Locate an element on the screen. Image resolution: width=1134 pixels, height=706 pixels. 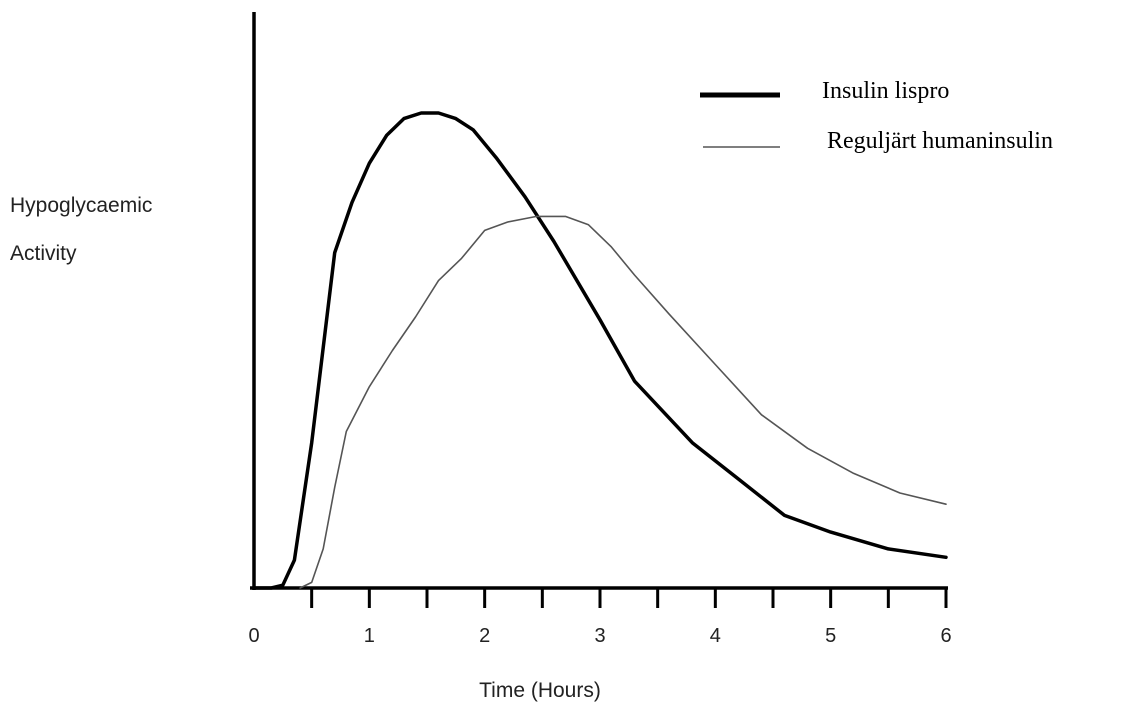
x-tick-label-0: 0 is located at coordinates (253, 636).